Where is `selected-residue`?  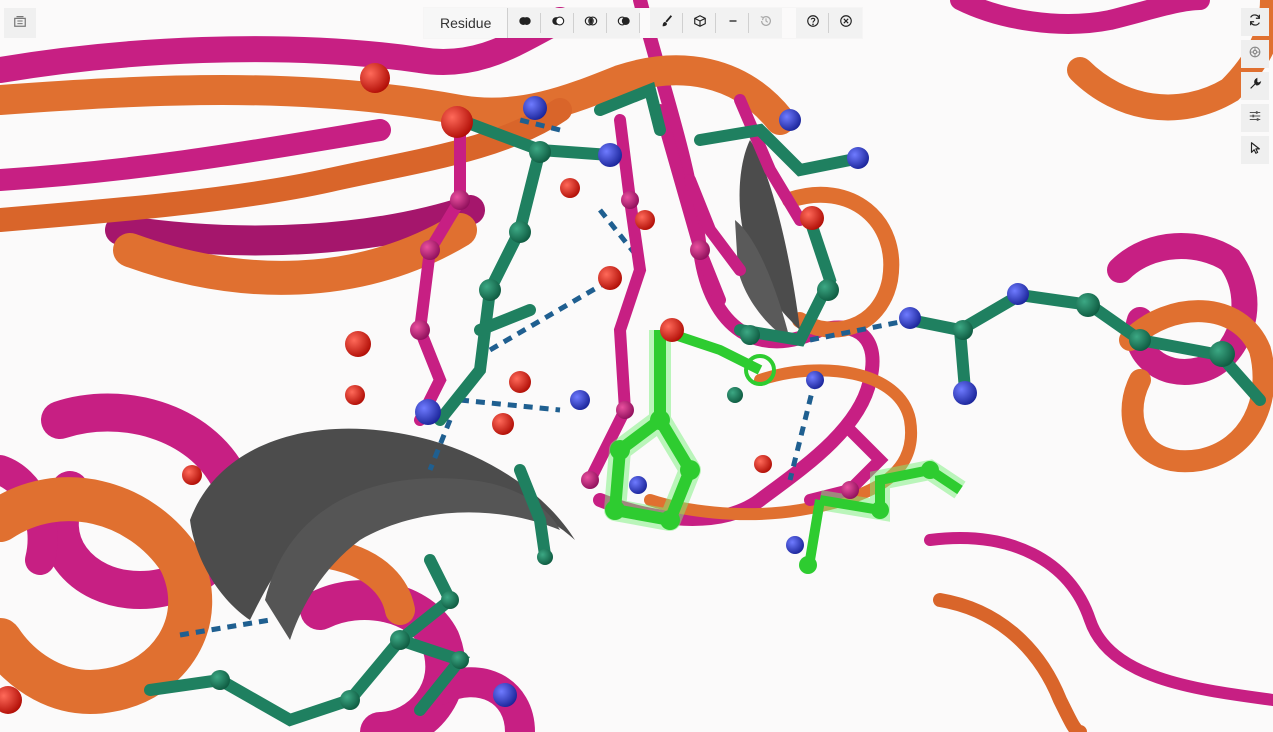 selected-residue is located at coordinates (785, 449).